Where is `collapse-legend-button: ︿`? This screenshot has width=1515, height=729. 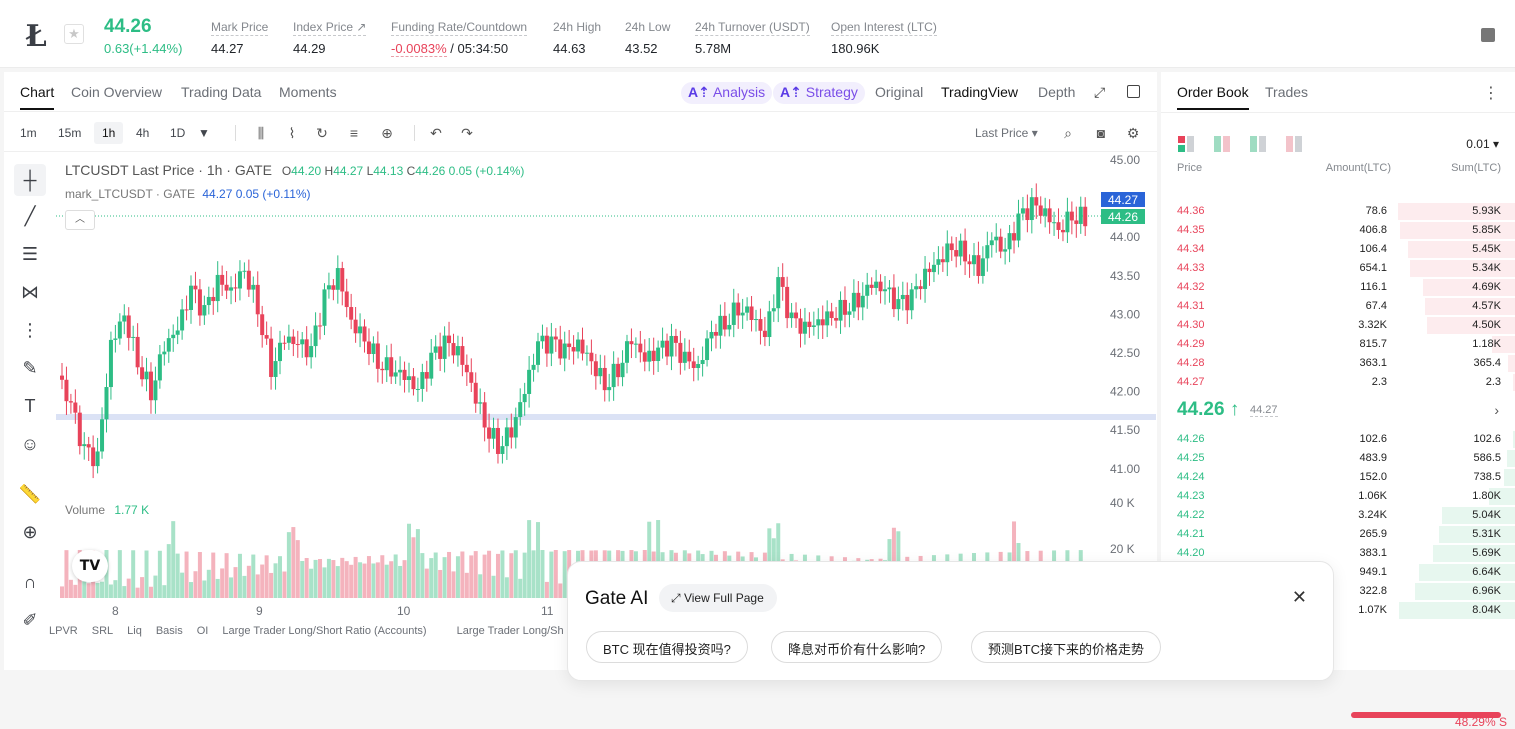
collapse-legend-button: ︿ is located at coordinates (80, 220).